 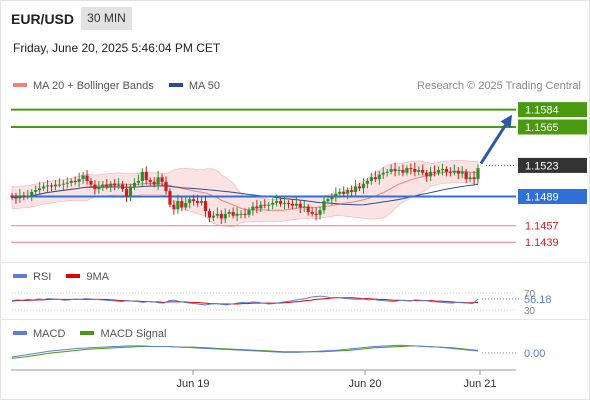 What do you see at coordinates (542, 166) in the screenshot?
I see `current-price-label: 1.1523` at bounding box center [542, 166].